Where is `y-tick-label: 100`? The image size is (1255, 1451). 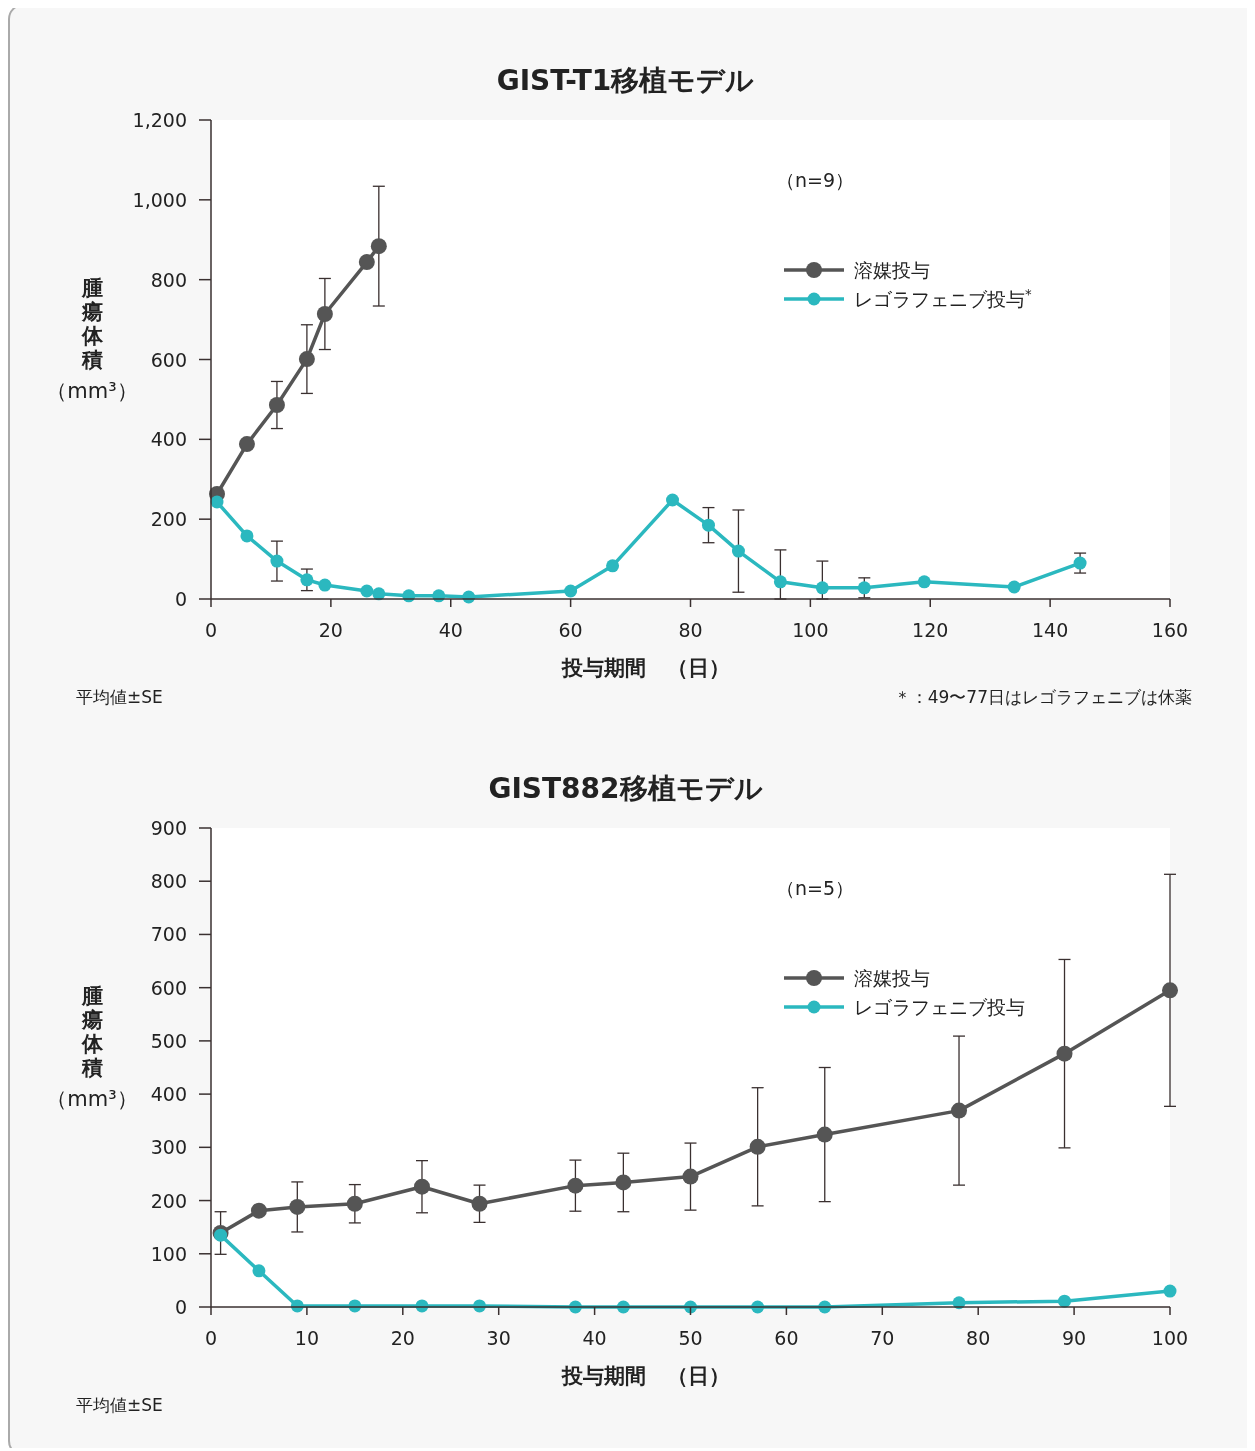 y-tick-label: 100 is located at coordinates (168, 1253).